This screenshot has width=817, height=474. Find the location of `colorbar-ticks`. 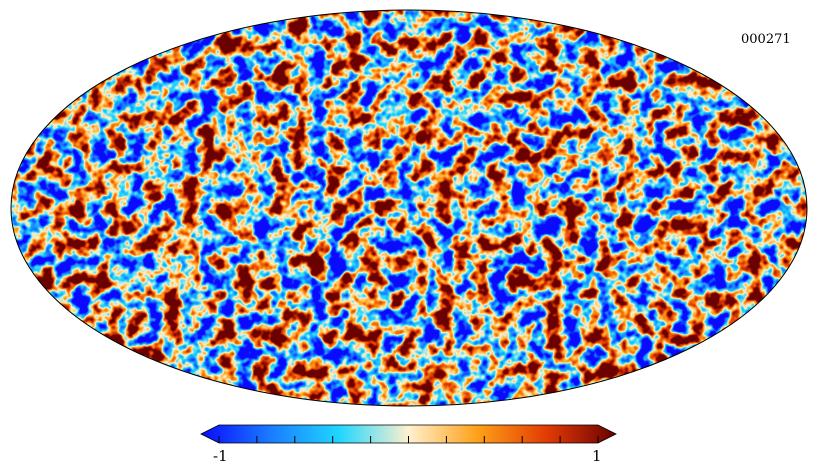

colorbar-ticks is located at coordinates (408, 439).